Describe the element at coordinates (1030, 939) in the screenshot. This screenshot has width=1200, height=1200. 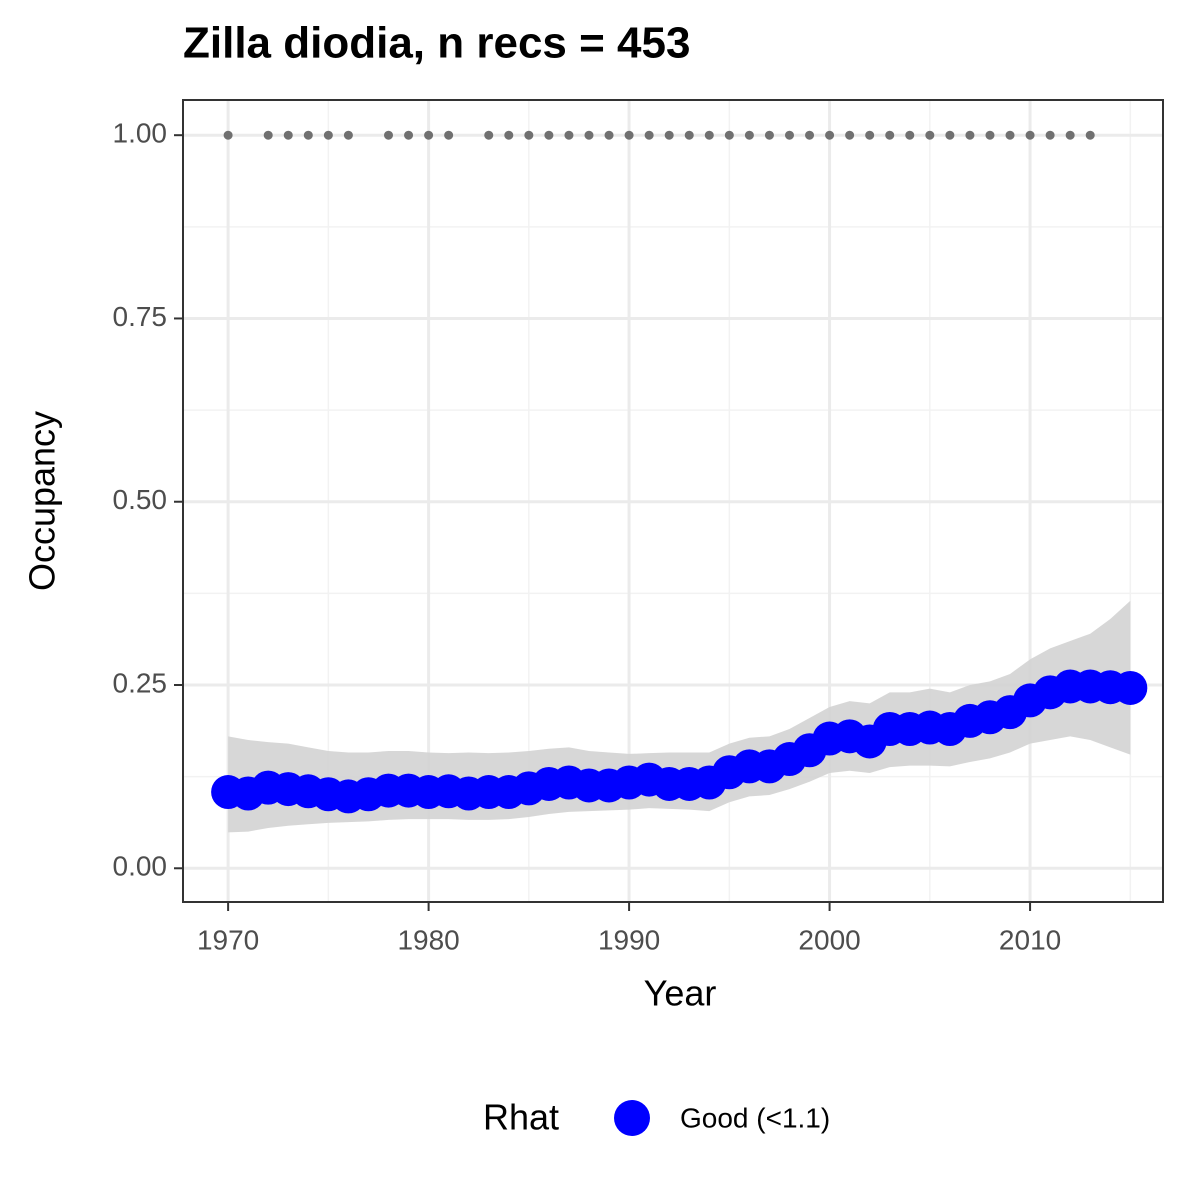
I see `x-tick-label: 2010` at that location.